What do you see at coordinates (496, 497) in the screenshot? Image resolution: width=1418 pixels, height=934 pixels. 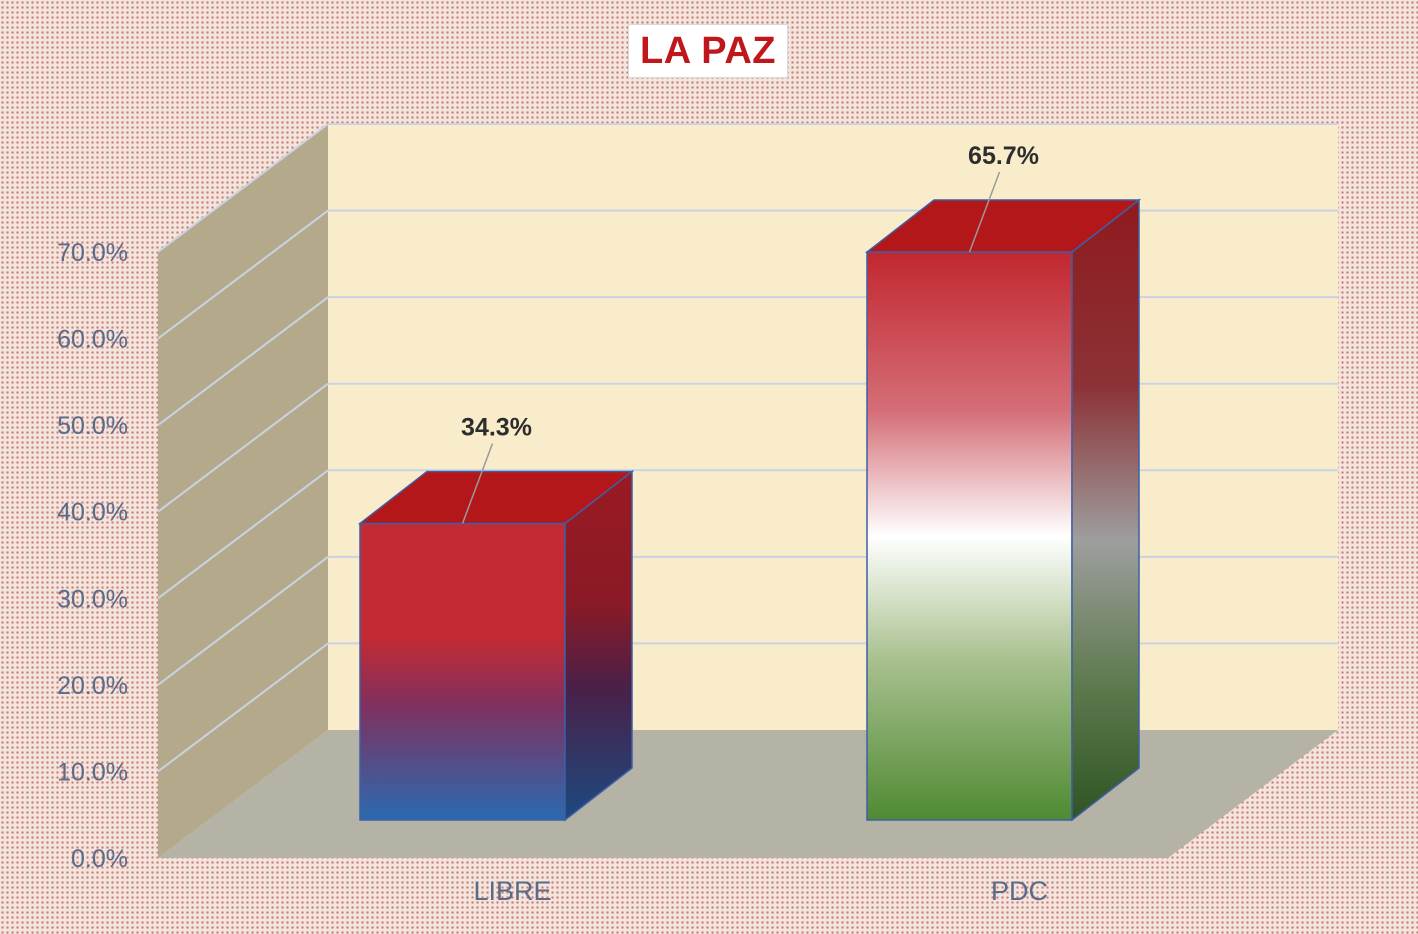 I see `bar-libre-top` at bounding box center [496, 497].